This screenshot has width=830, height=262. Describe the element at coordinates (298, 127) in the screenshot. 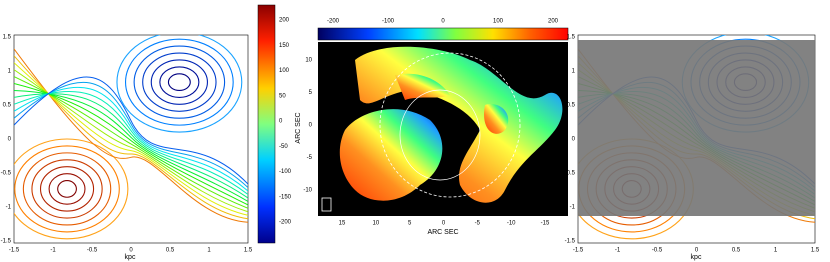

I see `y-axis-label: ARC SEC` at that location.